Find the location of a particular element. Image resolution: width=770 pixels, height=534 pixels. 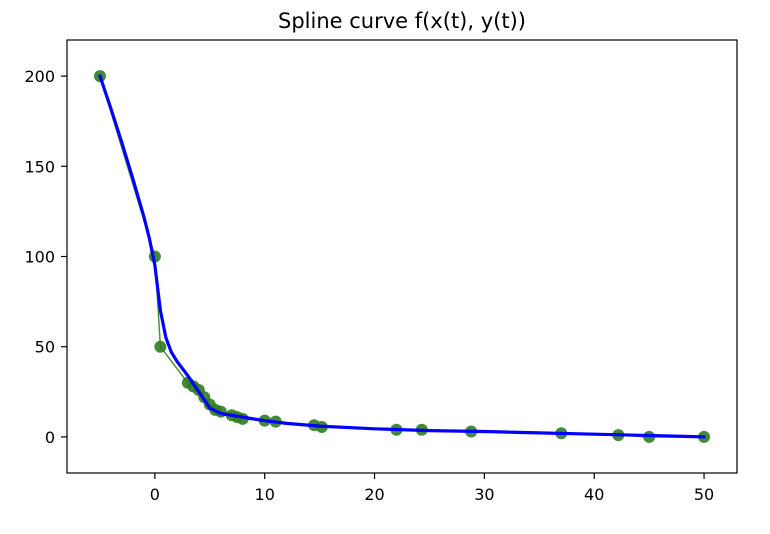

y-tick-label: 200 is located at coordinates (39, 76).